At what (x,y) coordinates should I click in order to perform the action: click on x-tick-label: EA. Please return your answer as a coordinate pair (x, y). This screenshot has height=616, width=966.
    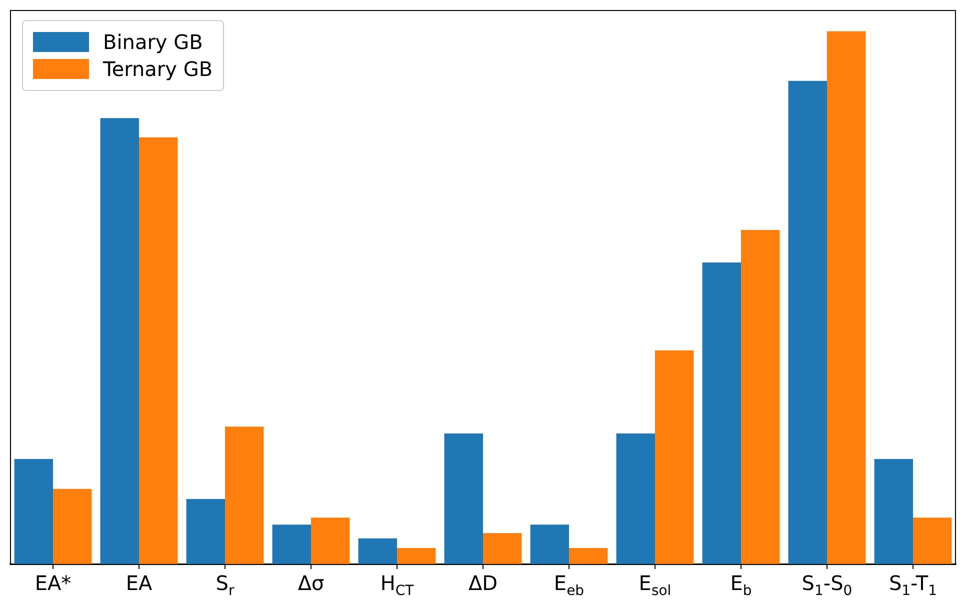
    Looking at the image, I should click on (139, 583).